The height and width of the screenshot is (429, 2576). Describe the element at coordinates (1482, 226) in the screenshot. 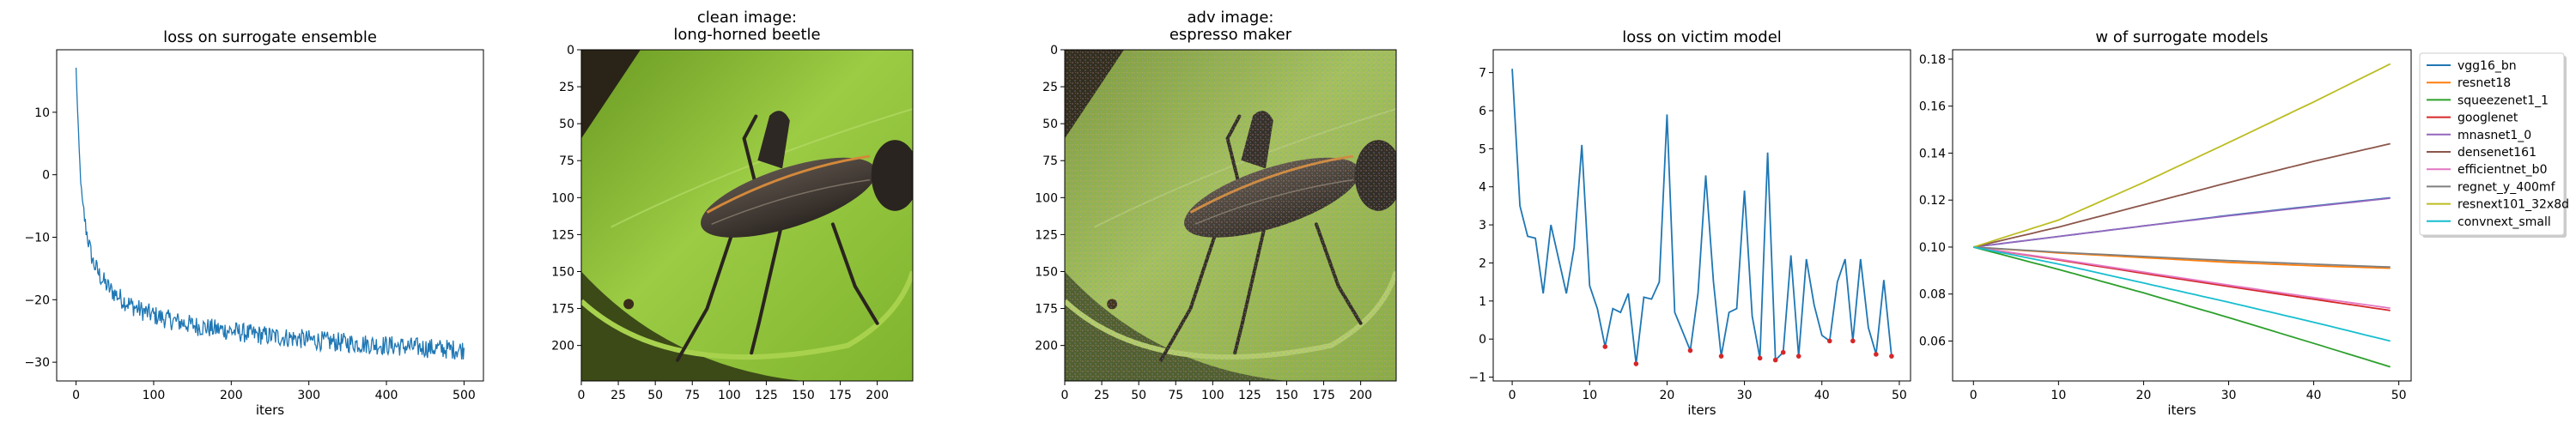

I see `y-tick-label: 3` at that location.